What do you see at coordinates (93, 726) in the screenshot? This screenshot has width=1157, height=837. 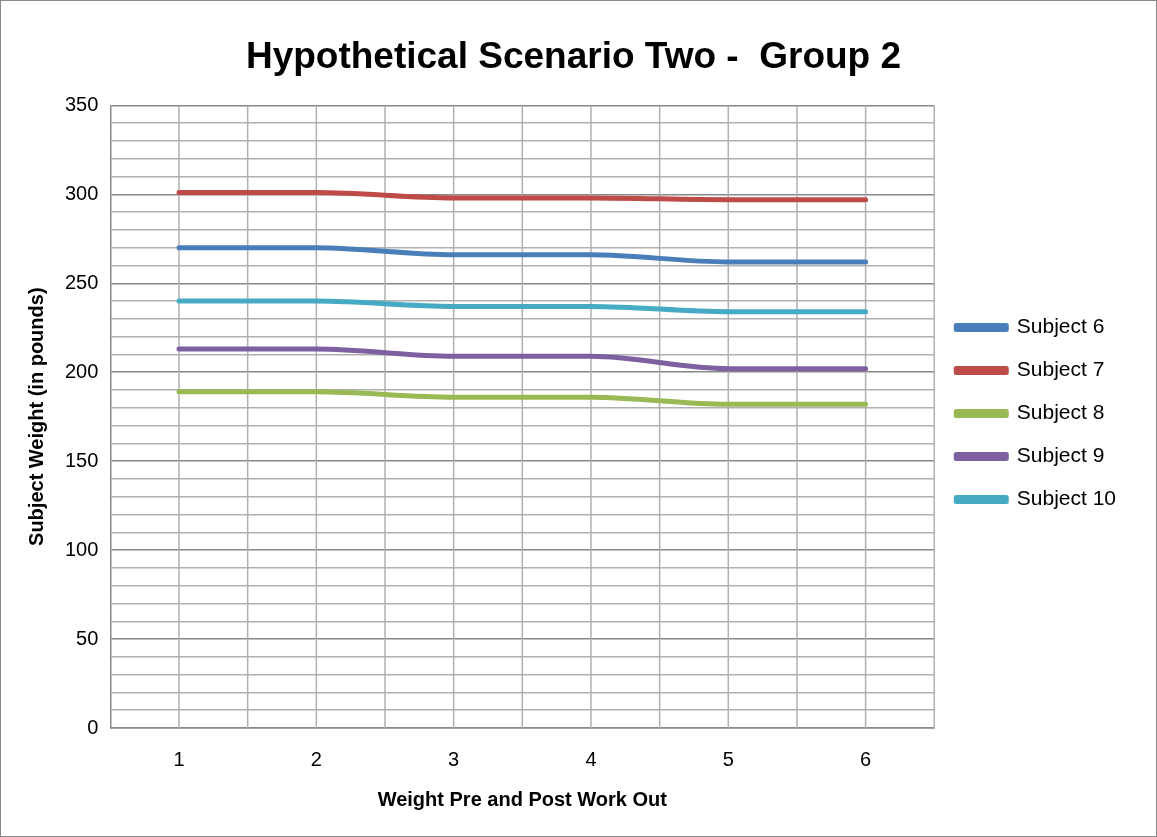 I see `y-tick-label: 0` at bounding box center [93, 726].